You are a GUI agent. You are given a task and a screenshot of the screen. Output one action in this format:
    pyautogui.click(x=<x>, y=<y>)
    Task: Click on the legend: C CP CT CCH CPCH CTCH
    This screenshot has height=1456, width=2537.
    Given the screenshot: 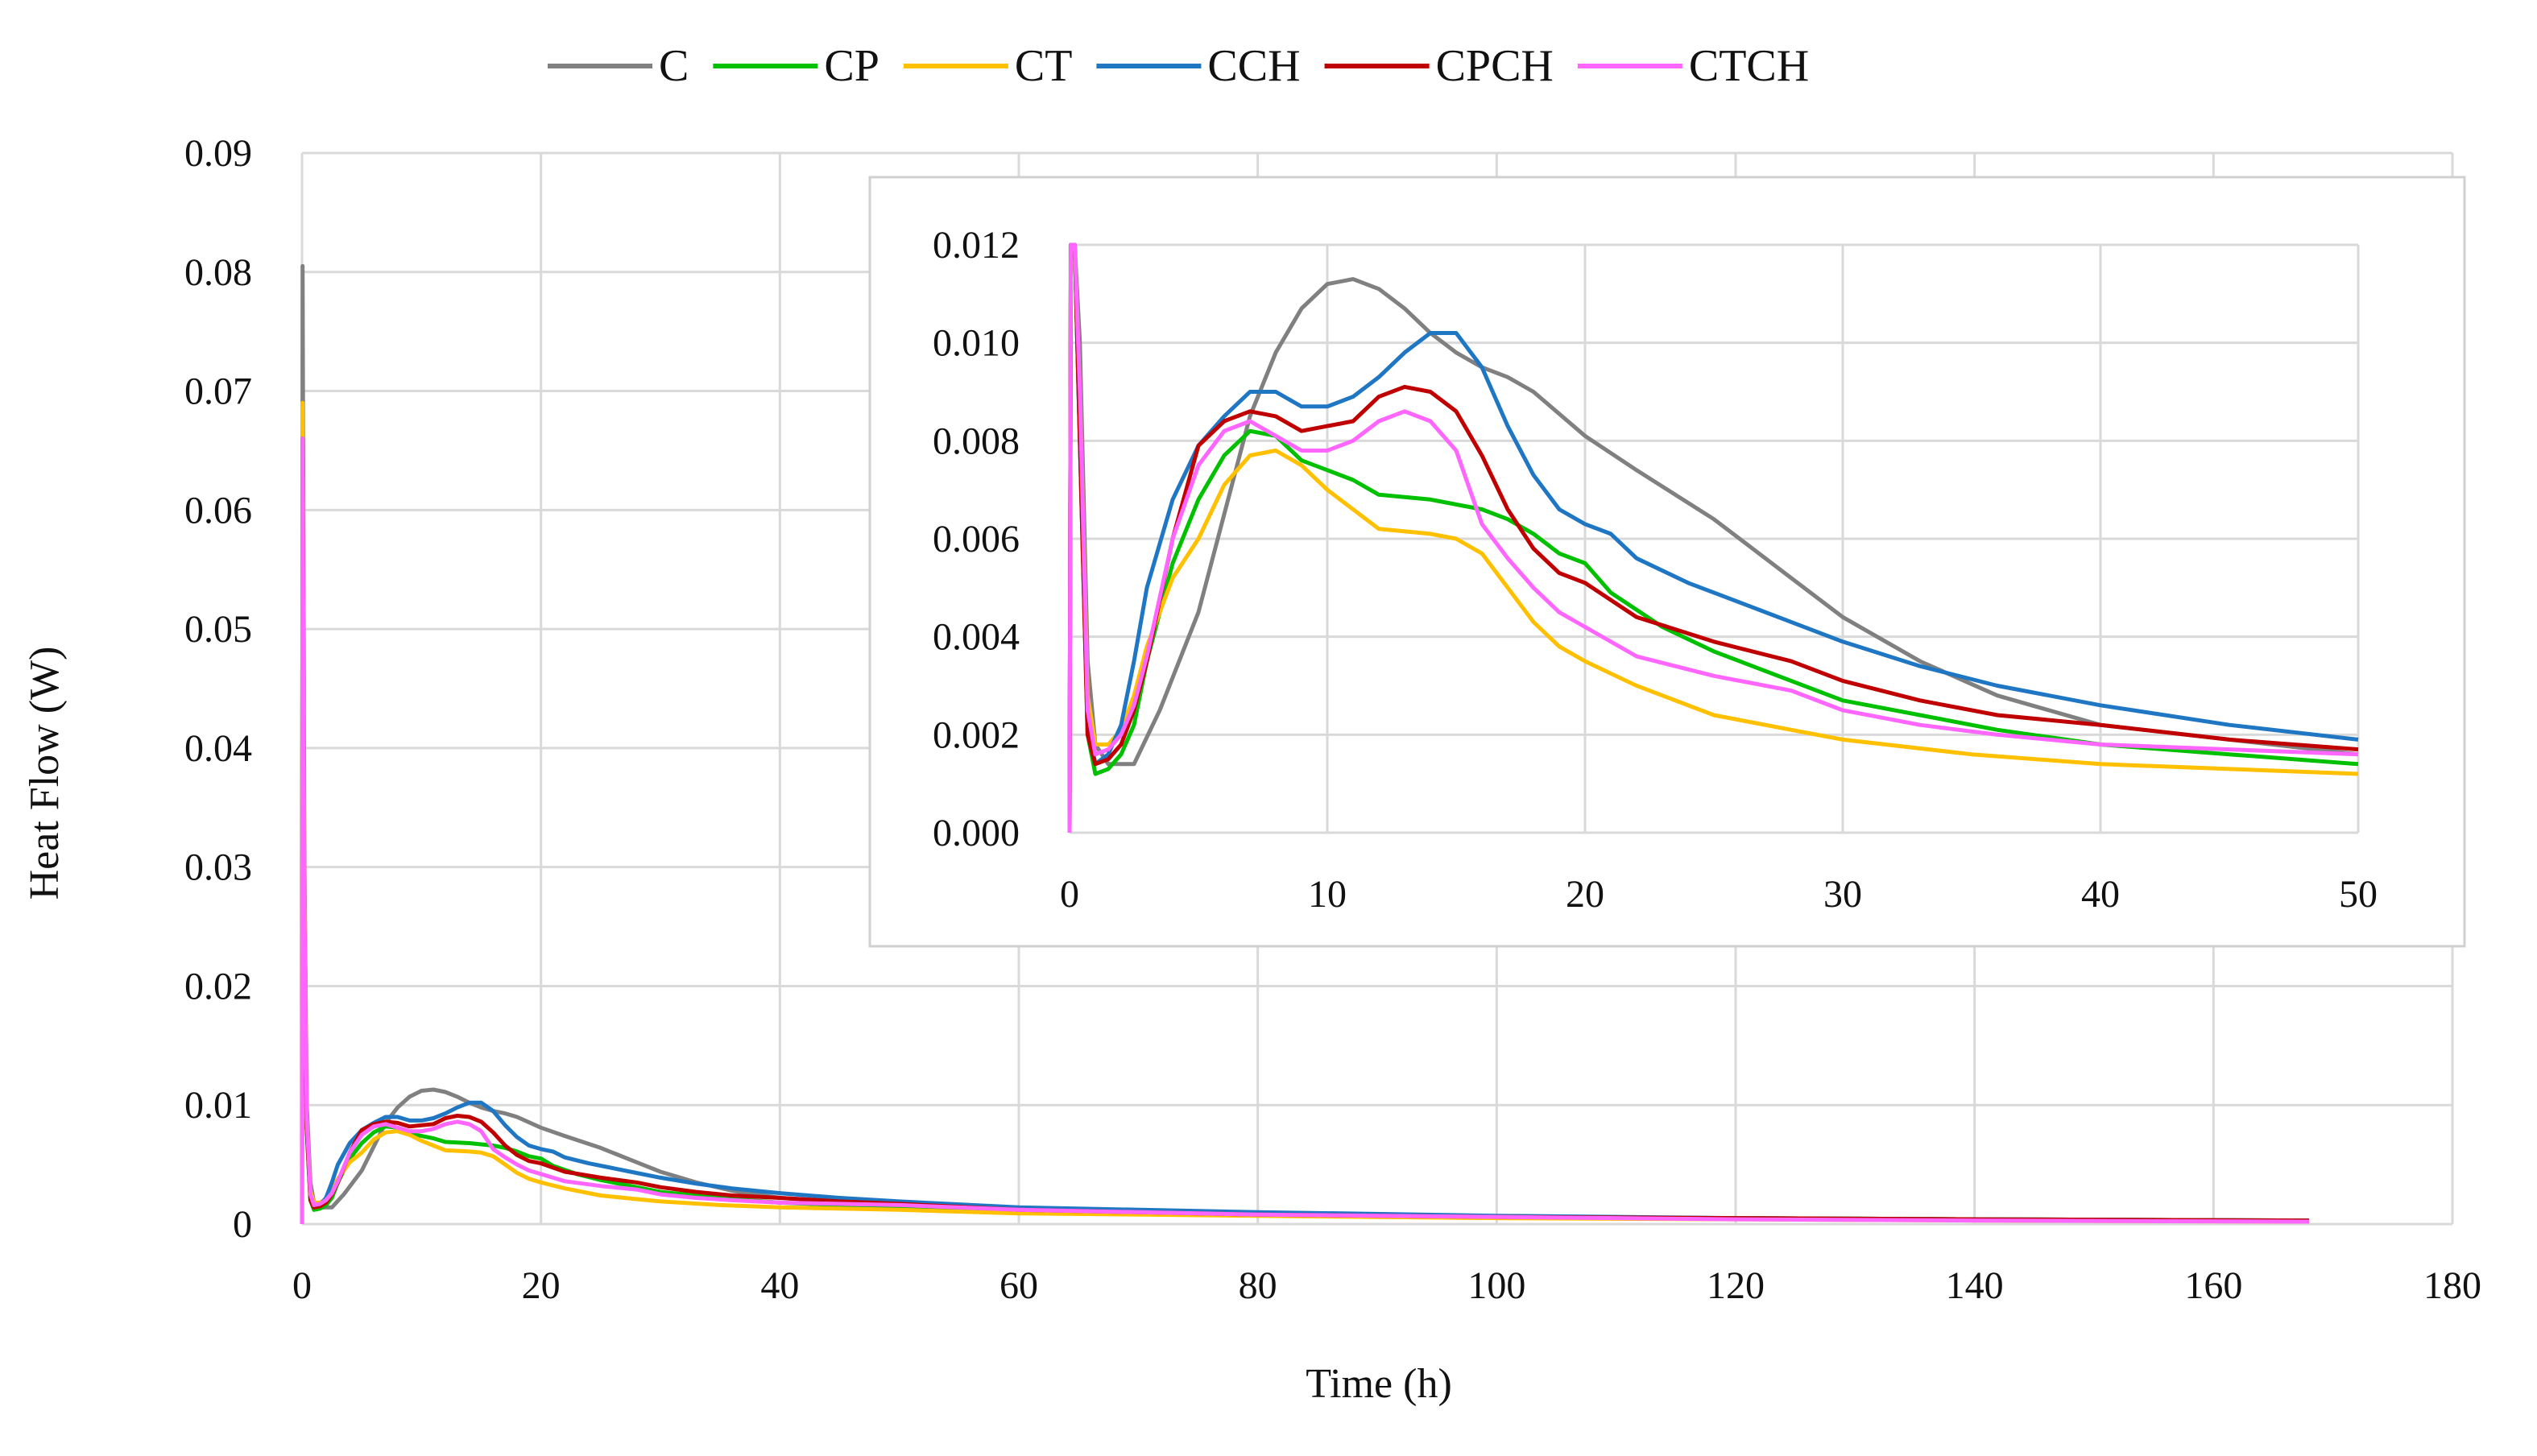 What is the action you would take?
    pyautogui.click(x=1178, y=66)
    